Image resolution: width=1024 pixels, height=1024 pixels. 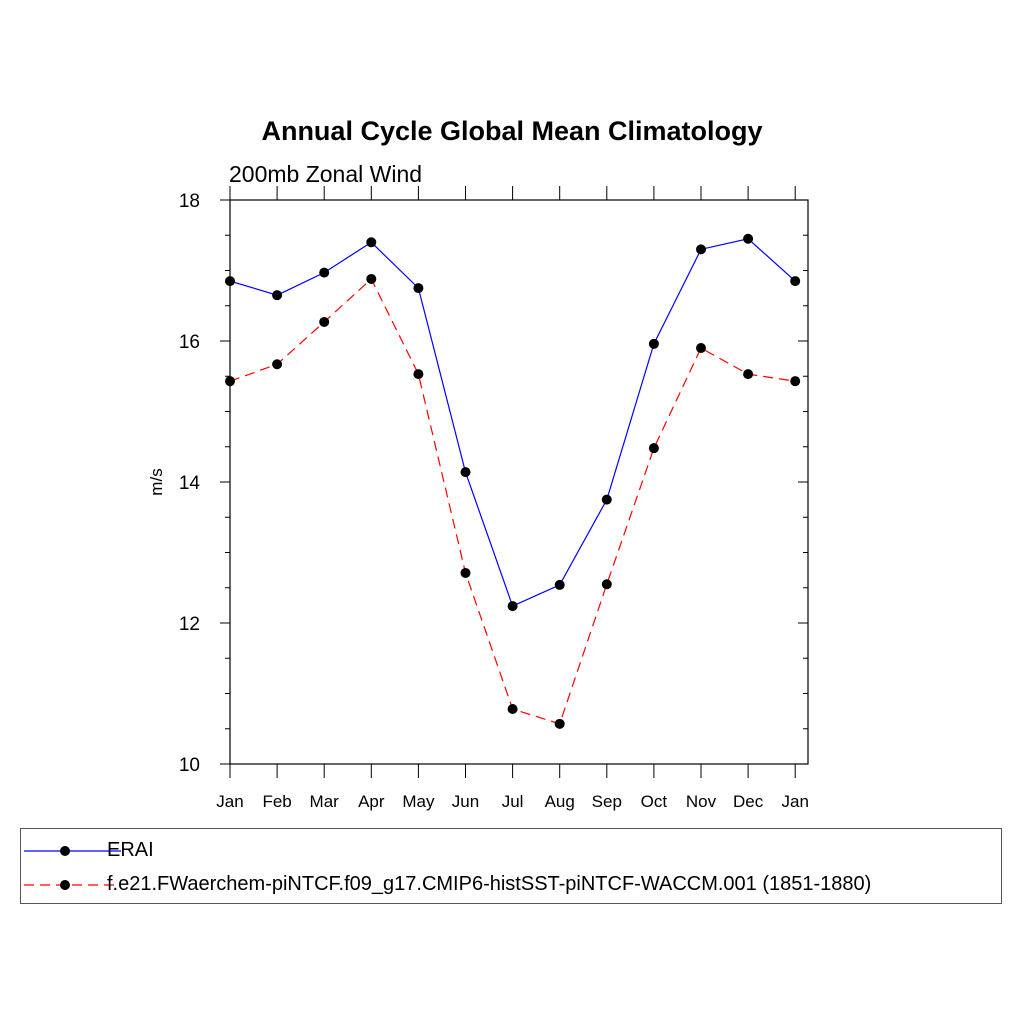 What do you see at coordinates (513, 801) in the screenshot?
I see `x-tick-label: Jul` at bounding box center [513, 801].